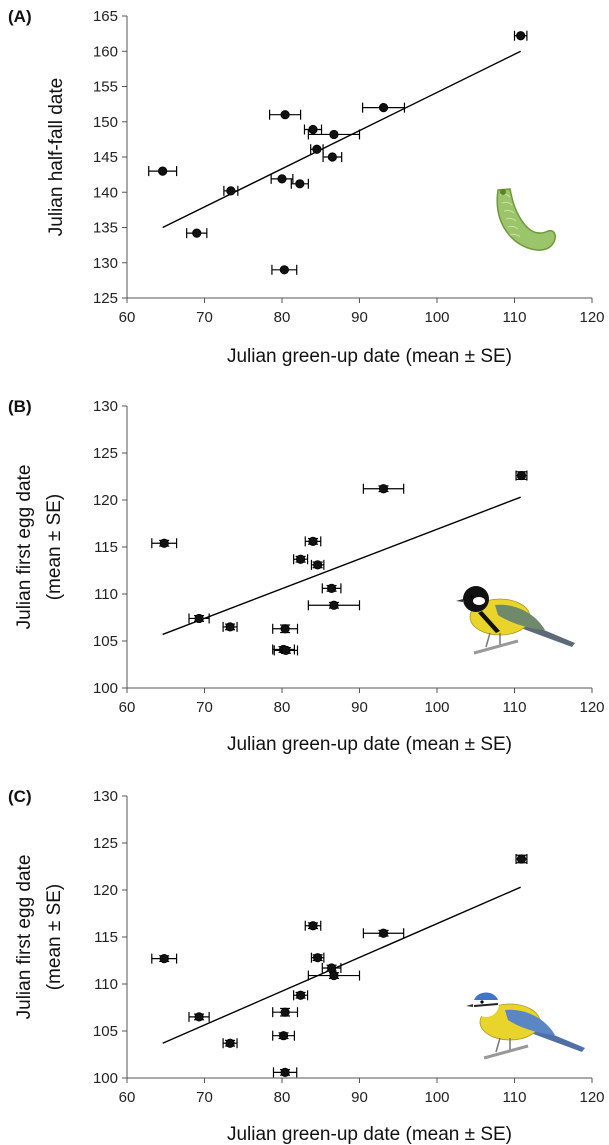  I want to click on panel-label: (A), so click(20, 16).